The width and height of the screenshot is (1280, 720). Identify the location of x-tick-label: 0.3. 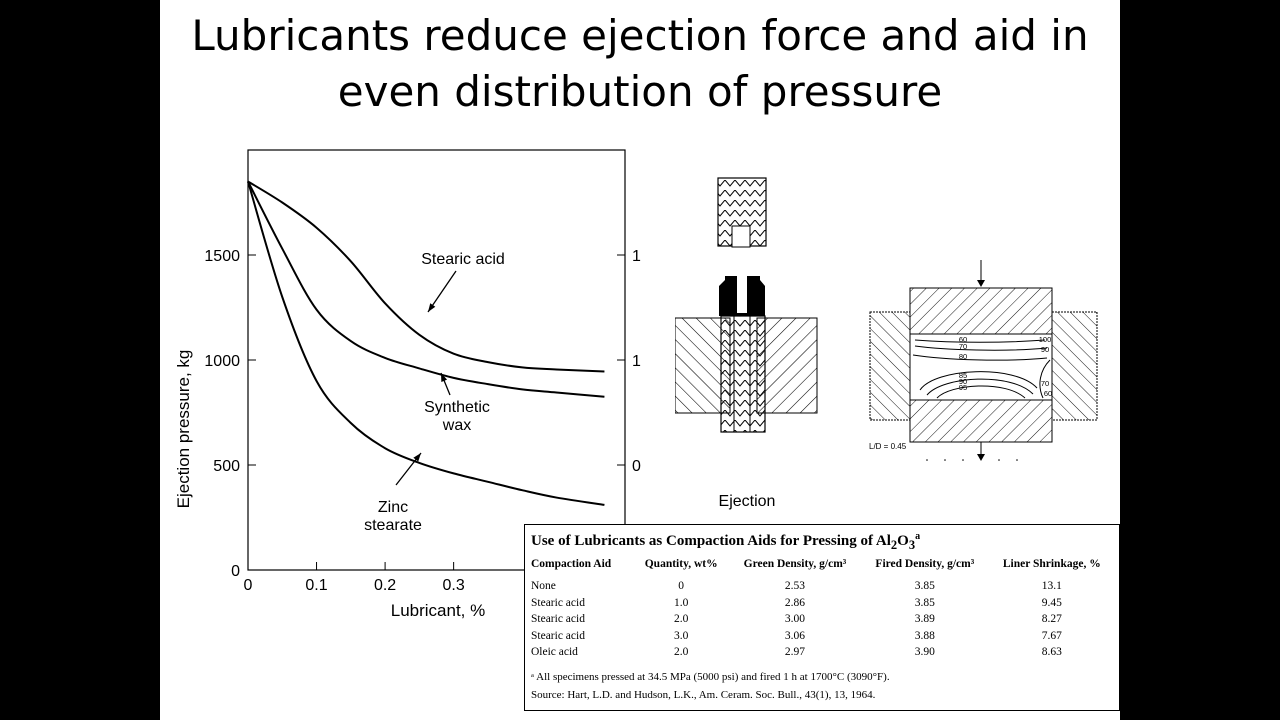
(454, 585).